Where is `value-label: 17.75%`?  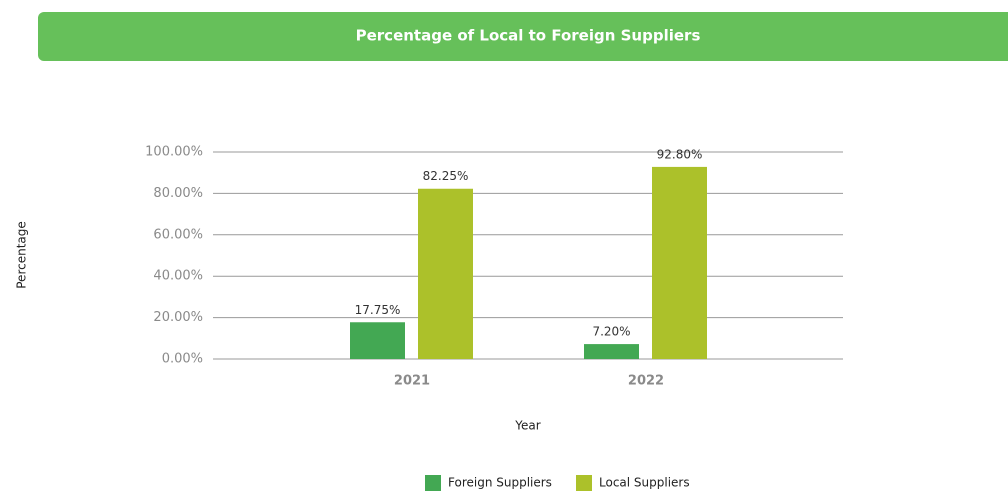
value-label: 17.75% is located at coordinates (378, 310).